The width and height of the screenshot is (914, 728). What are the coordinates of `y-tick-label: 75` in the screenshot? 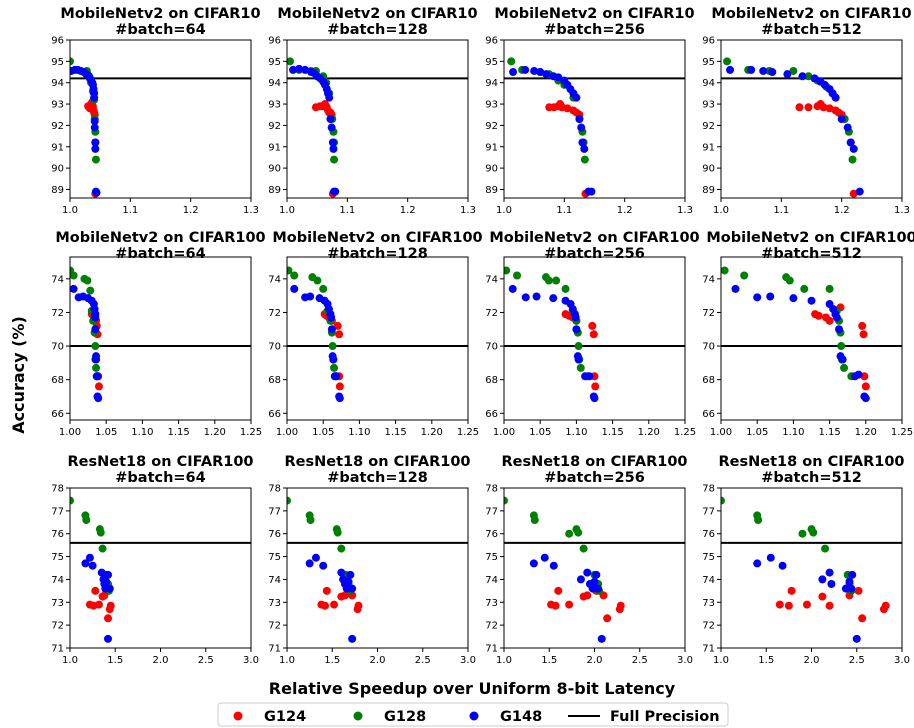 It's located at (57, 557).